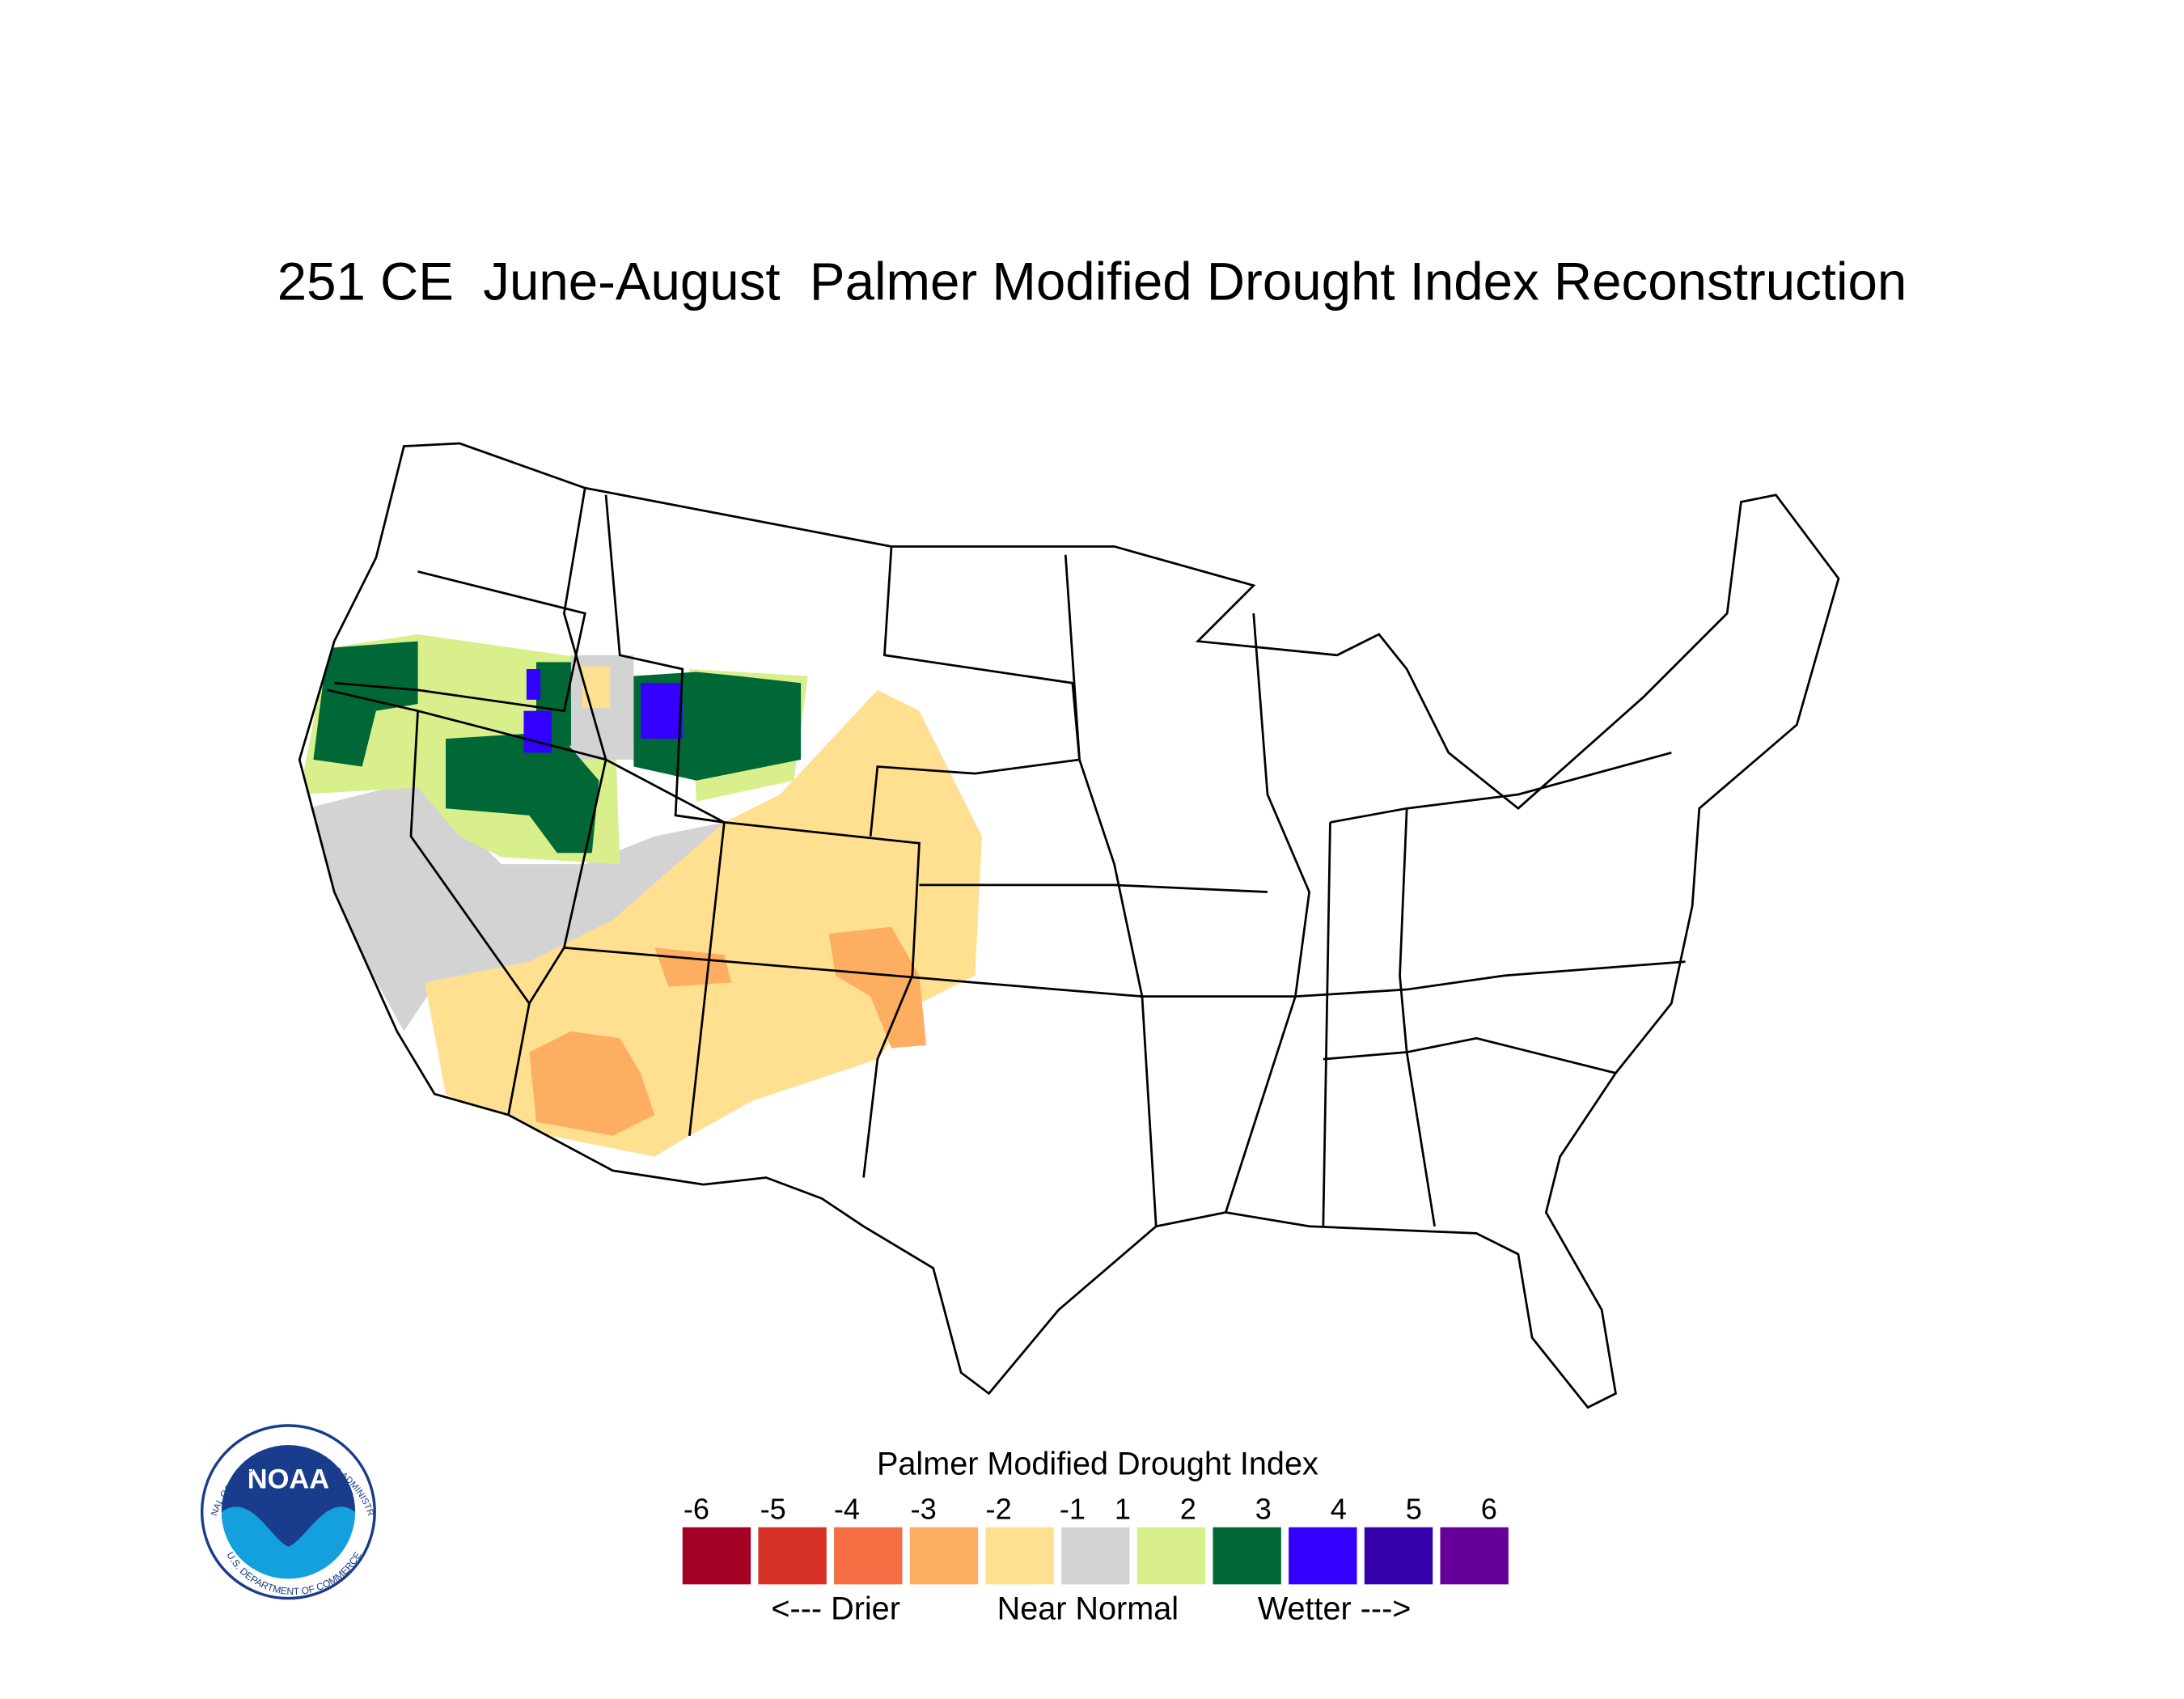 The height and width of the screenshot is (1699, 2184). I want to click on legend-label: Near Normal, so click(1088, 1608).